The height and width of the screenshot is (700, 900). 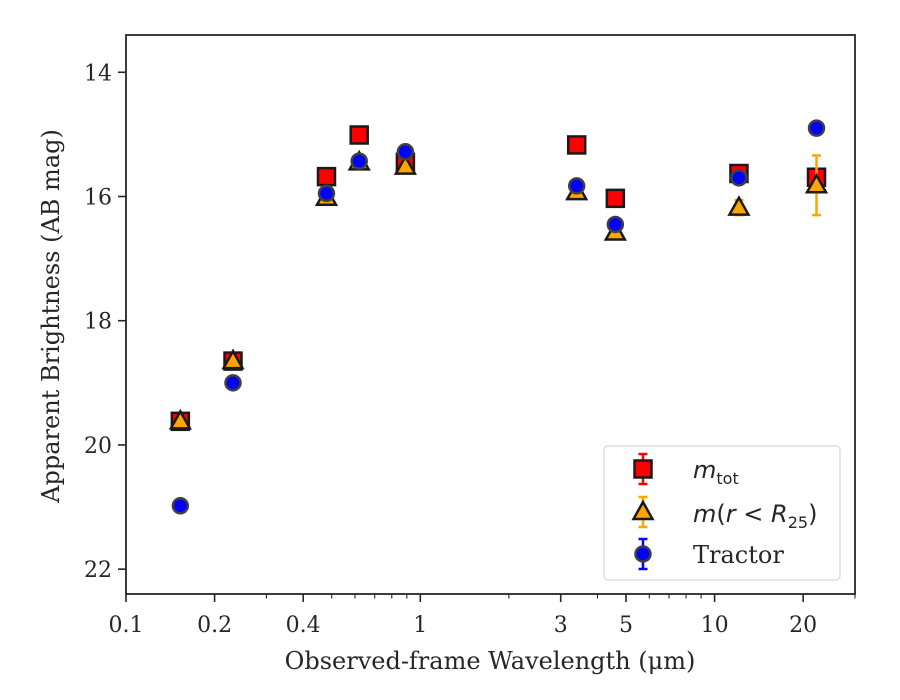 What do you see at coordinates (626, 625) in the screenshot?
I see `x-tick-label: 5` at bounding box center [626, 625].